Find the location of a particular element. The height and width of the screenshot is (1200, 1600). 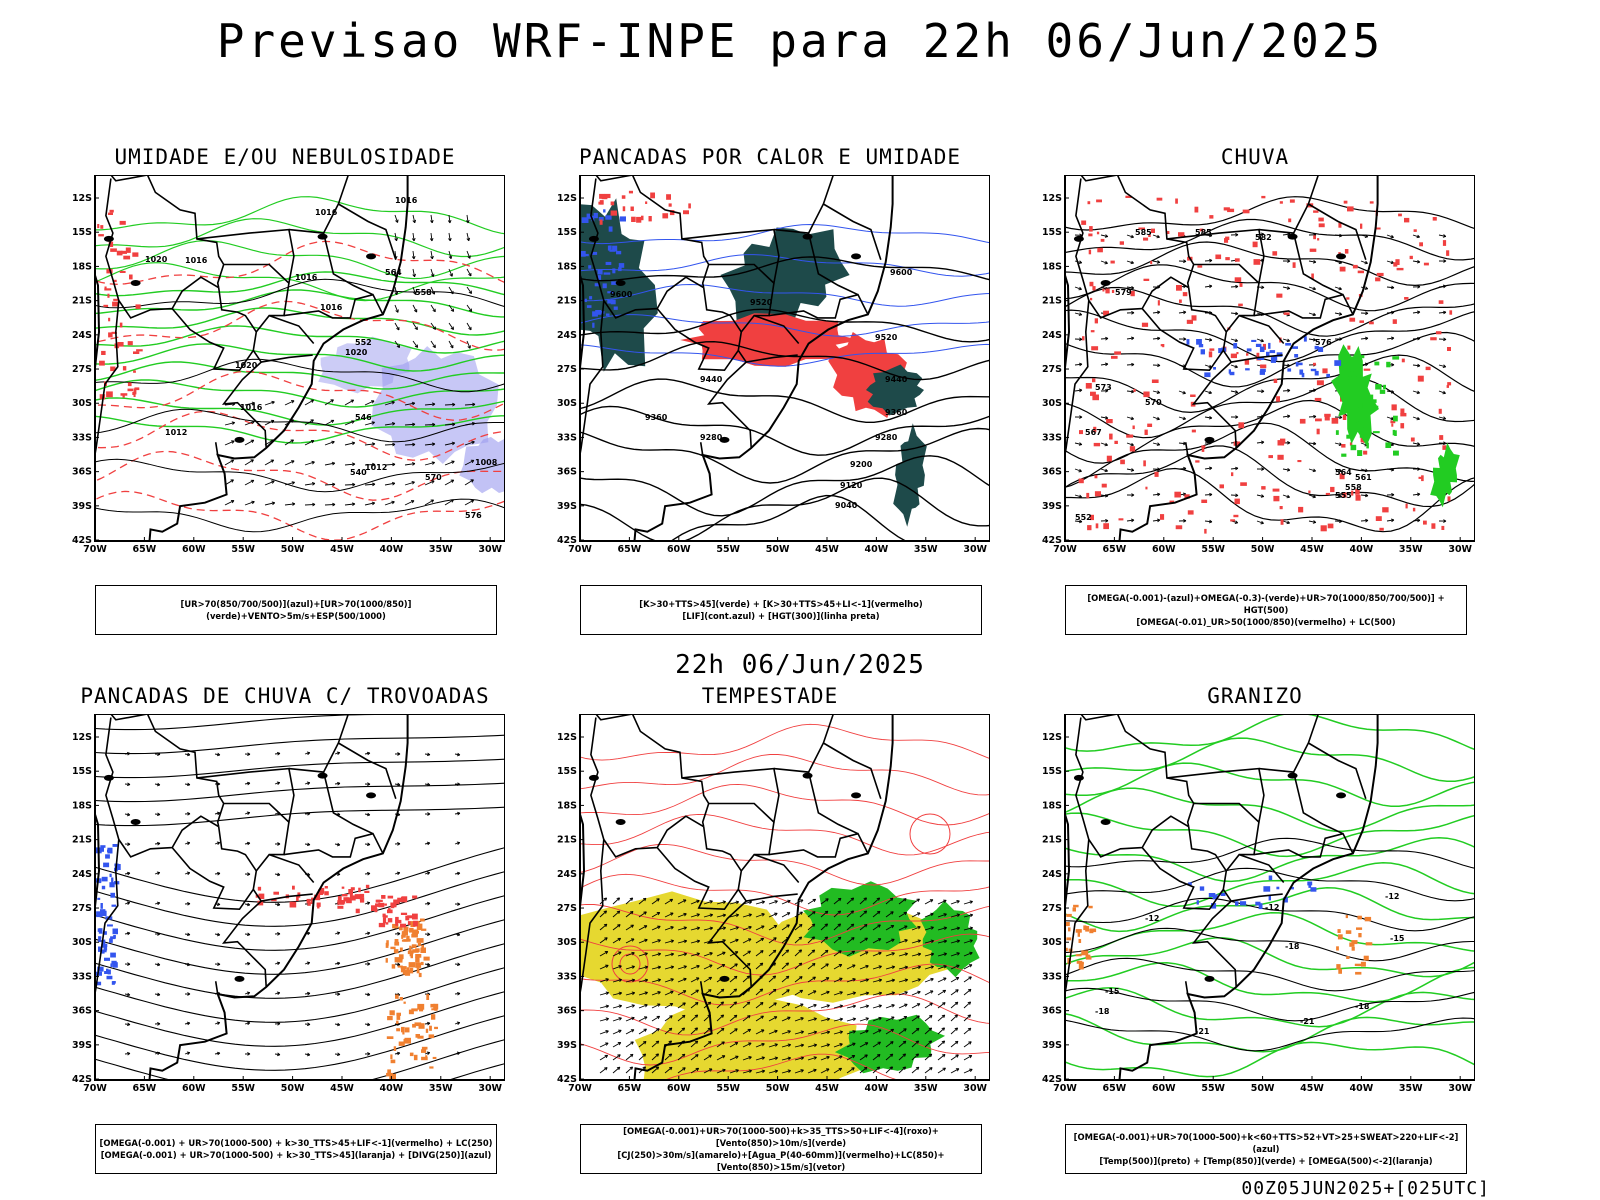

lif-blue-contour is located at coordinates (785, 295).